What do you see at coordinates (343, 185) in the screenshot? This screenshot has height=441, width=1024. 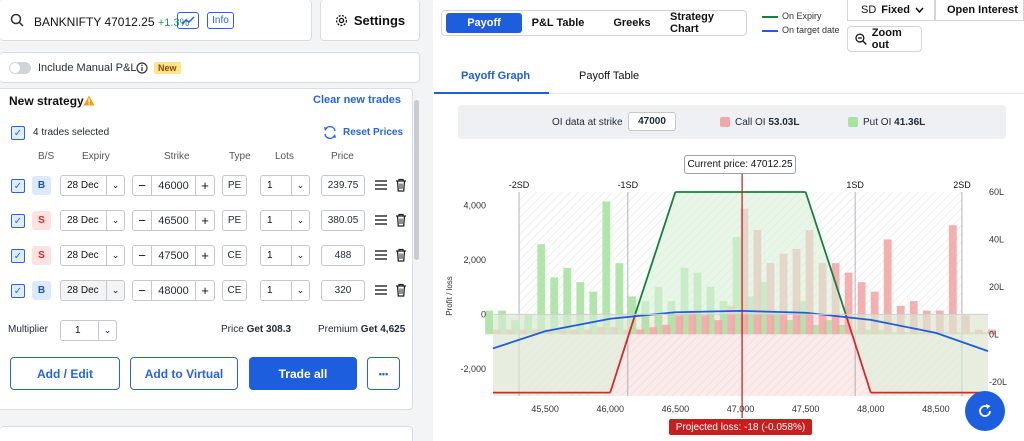 I see `price-input: 239.75` at bounding box center [343, 185].